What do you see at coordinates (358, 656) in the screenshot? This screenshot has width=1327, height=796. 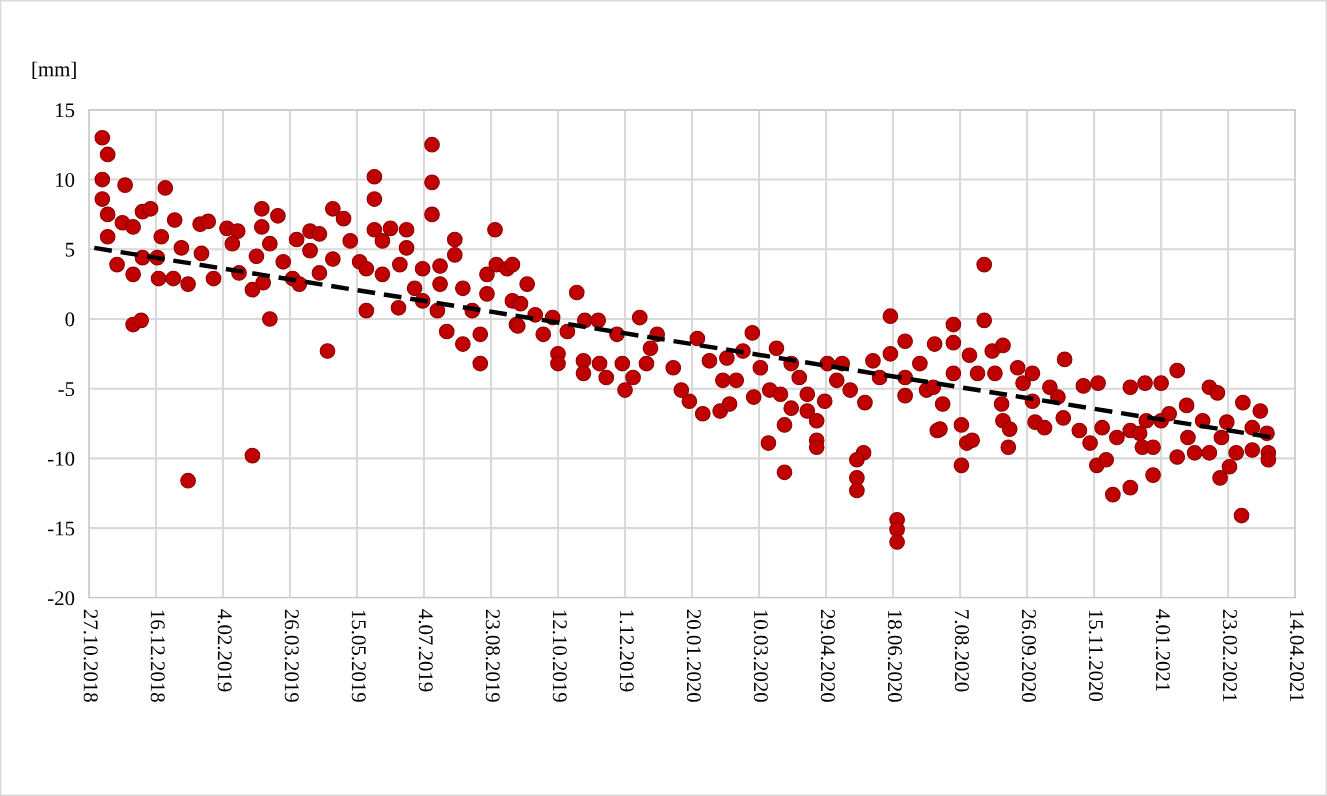 I see `x-tick-label: 15.05.2019` at bounding box center [358, 656].